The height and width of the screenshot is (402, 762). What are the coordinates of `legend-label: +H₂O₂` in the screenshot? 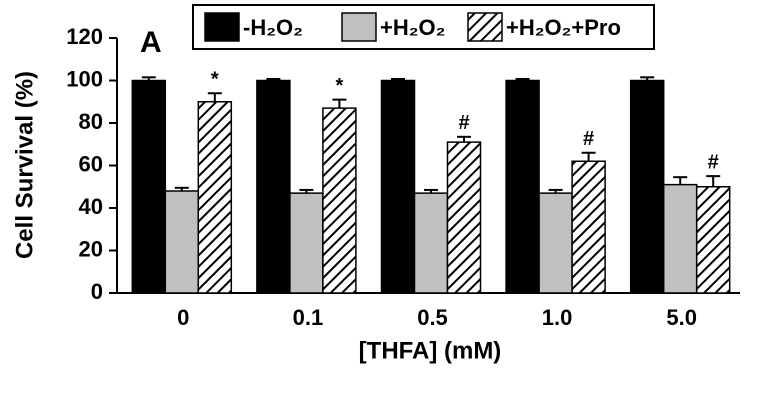 It's located at (412, 27).